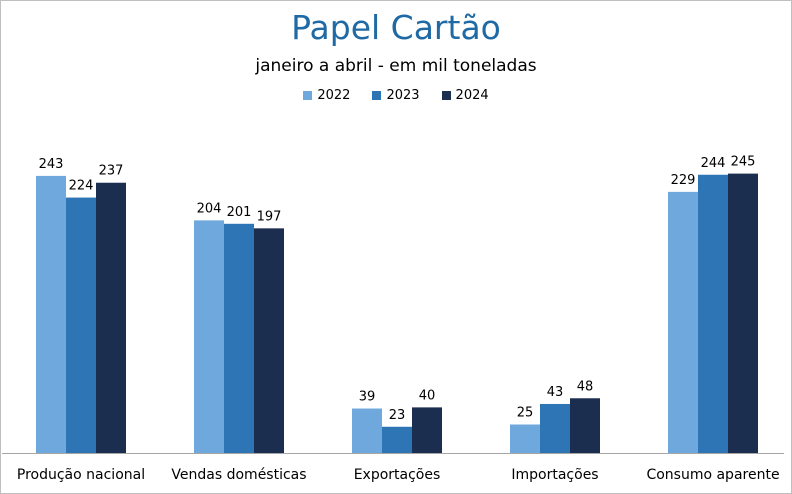  What do you see at coordinates (238, 475) in the screenshot?
I see `category-label: Vendas domésticas` at bounding box center [238, 475].